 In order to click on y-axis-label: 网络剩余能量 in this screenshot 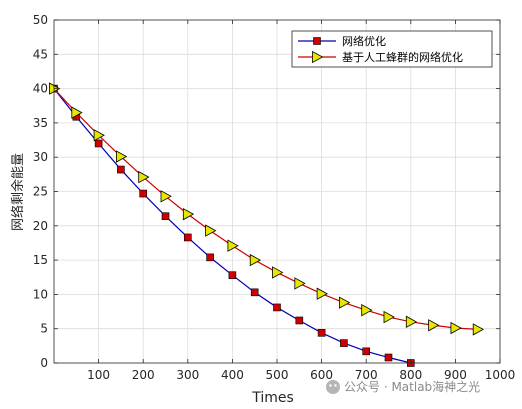, I will do `click(18, 192)`.